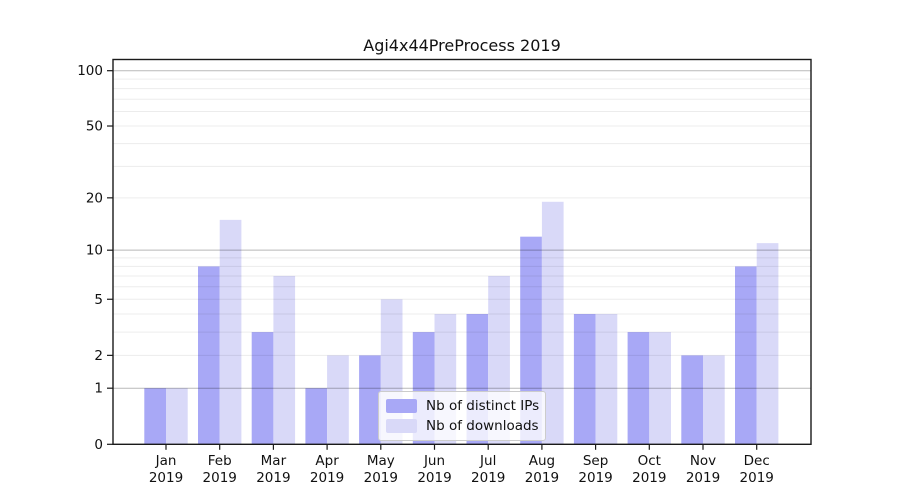  I want to click on chart-title: Agi4x44PreProcess 2019, so click(462, 45).